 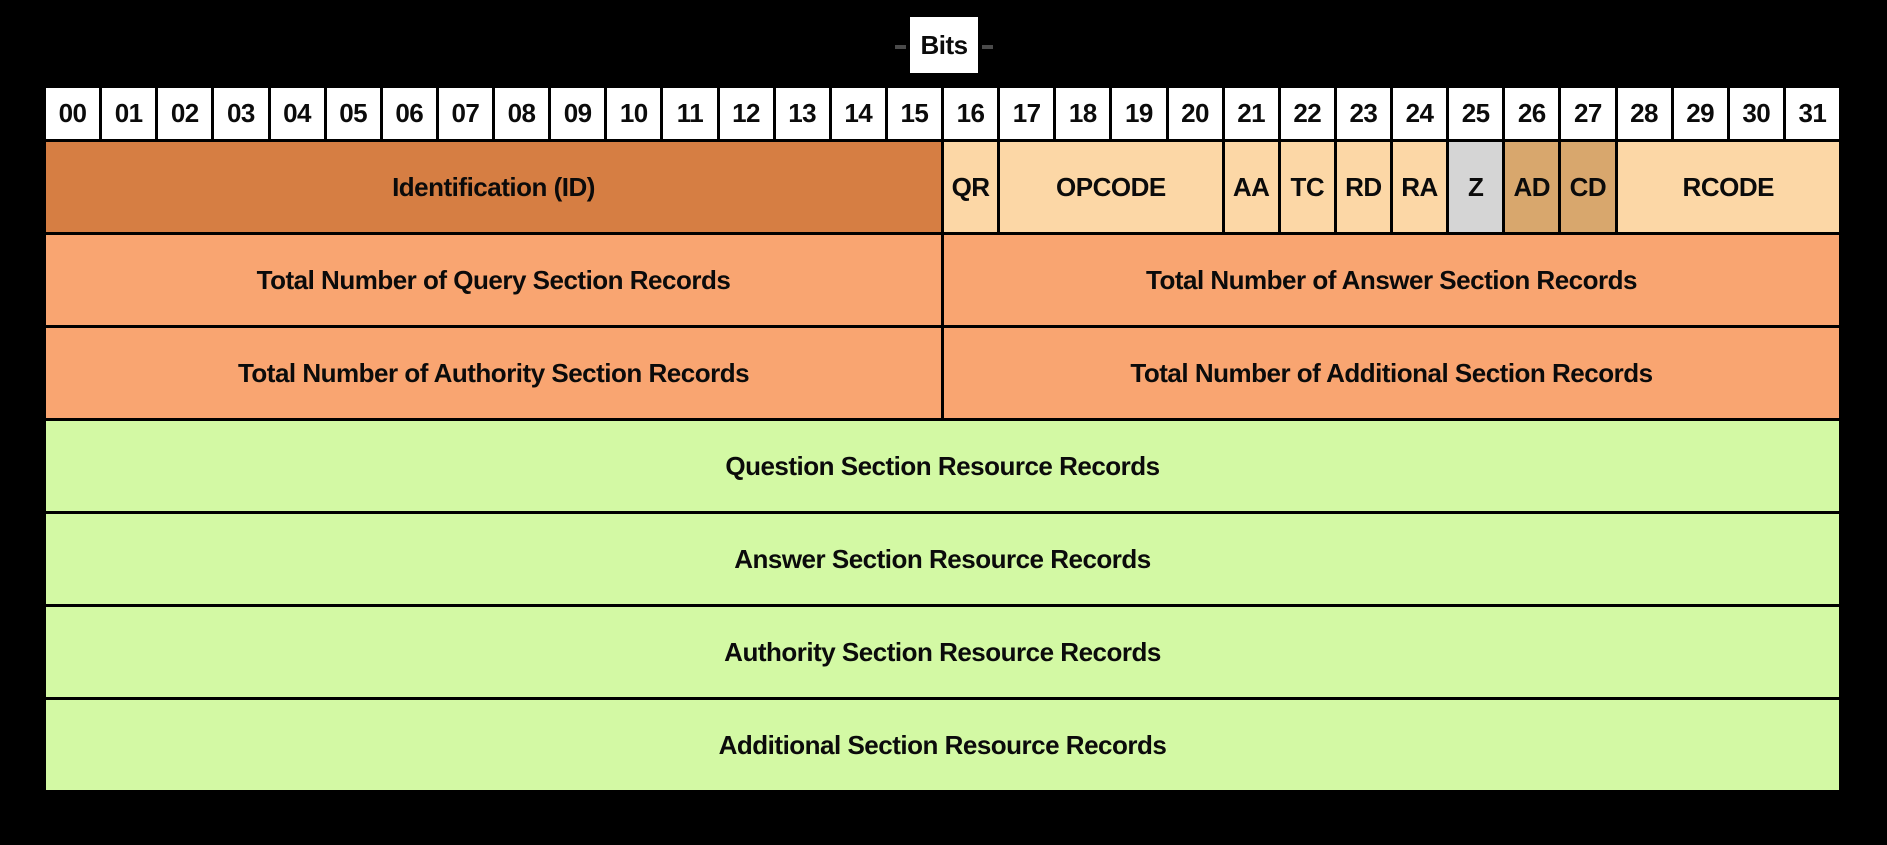 I want to click on bit-16: 16, so click(x=971, y=113).